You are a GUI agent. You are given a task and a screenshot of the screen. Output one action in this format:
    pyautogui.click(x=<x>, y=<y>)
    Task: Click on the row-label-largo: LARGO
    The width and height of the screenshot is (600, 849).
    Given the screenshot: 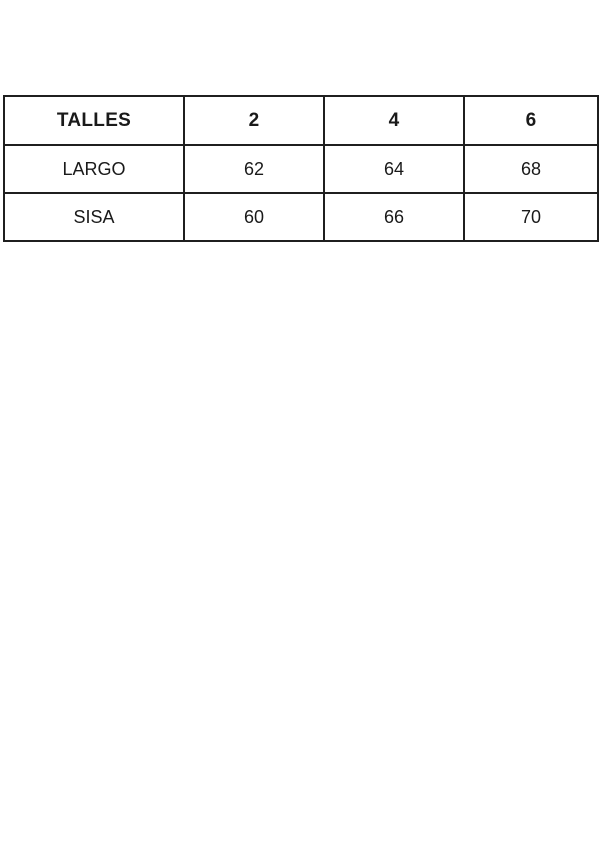 What is the action you would take?
    pyautogui.click(x=94, y=169)
    